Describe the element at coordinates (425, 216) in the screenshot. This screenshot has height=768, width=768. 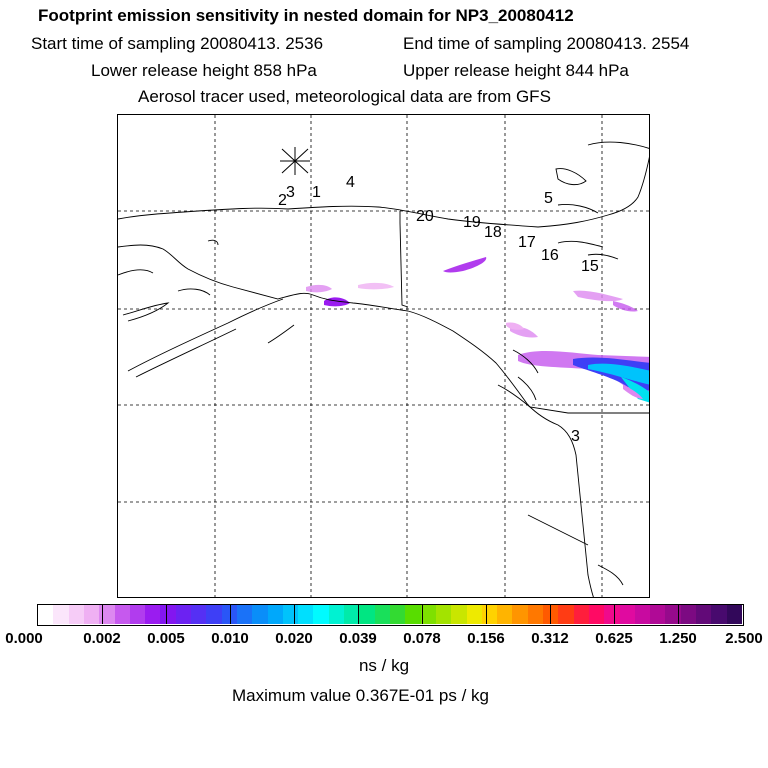
I see `trajectory-label: 20` at that location.